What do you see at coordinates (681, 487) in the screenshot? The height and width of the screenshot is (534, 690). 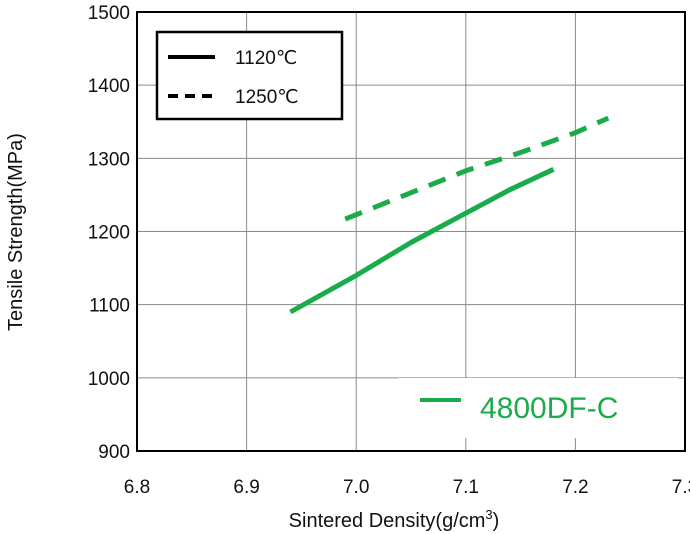 I see `x-tick-label: 7.3` at bounding box center [681, 487].